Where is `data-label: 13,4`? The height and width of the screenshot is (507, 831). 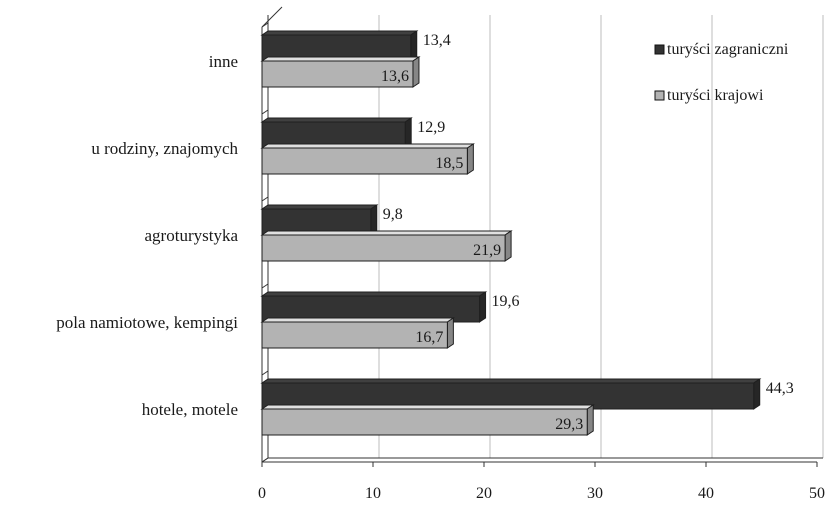 data-label: 13,4 is located at coordinates (437, 40).